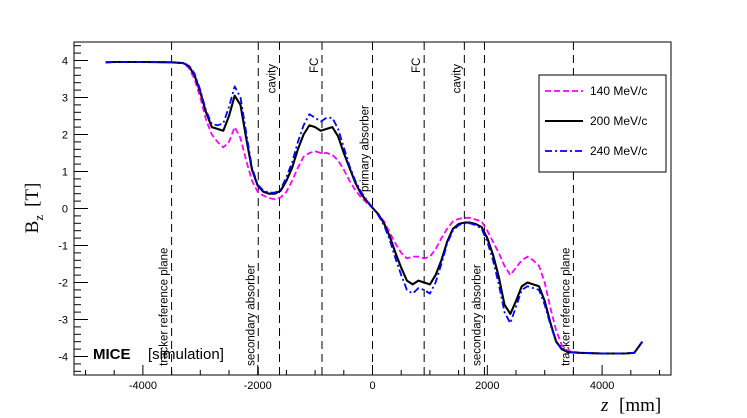 This screenshot has width=747, height=418. What do you see at coordinates (65, 99) in the screenshot?
I see `y-tick-label-7: 3` at bounding box center [65, 99].